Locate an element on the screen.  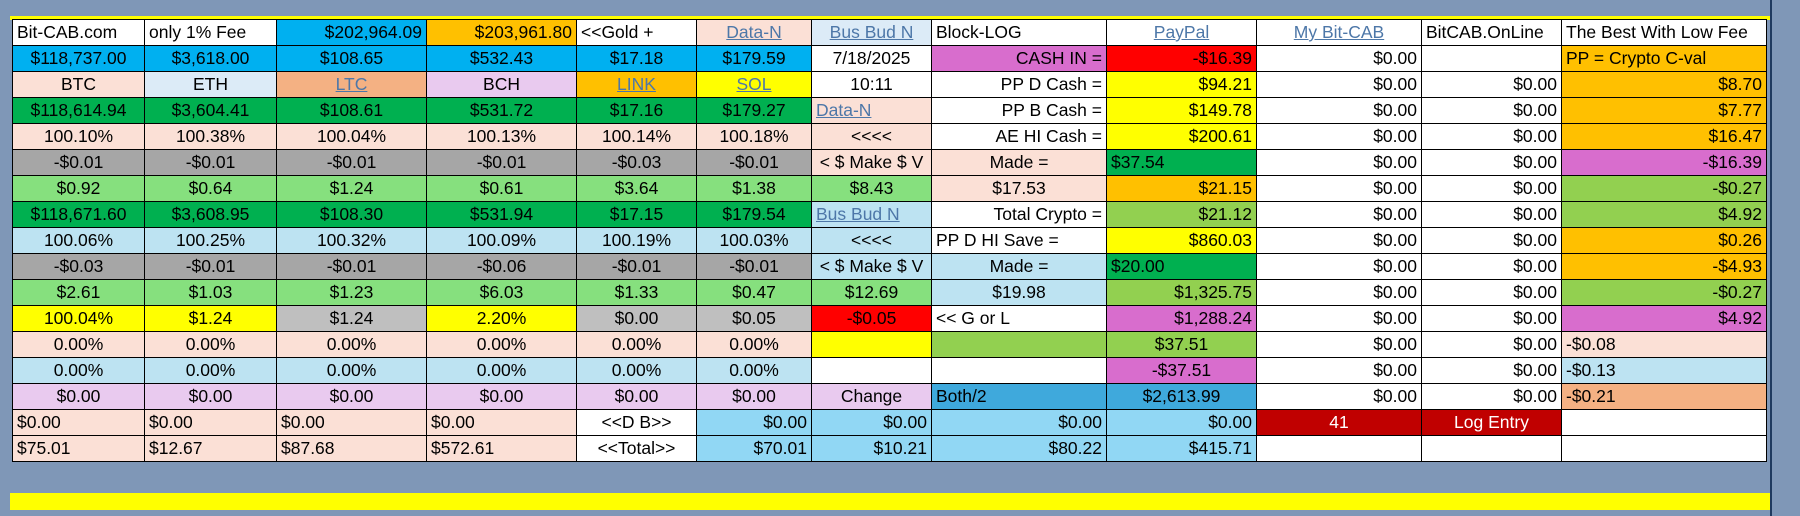
sheet-cell: $2,613.99 is located at coordinates (1181, 396).